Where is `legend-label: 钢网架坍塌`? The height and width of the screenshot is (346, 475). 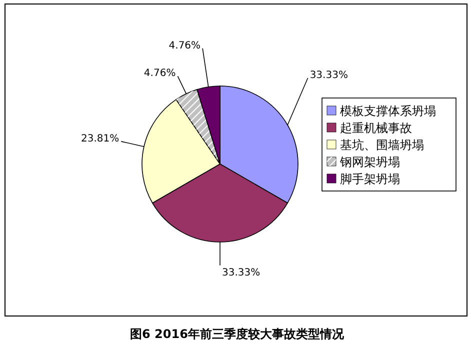 legend-label: 钢网架坍塌 is located at coordinates (369, 162).